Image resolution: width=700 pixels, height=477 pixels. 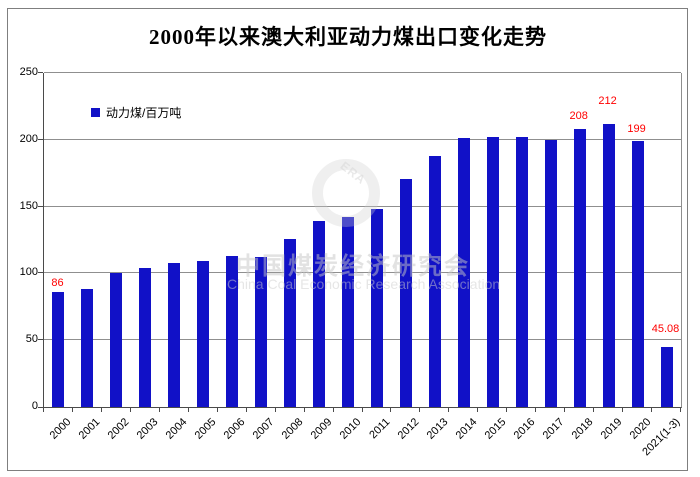 I want to click on bar-2017, so click(x=550, y=273).